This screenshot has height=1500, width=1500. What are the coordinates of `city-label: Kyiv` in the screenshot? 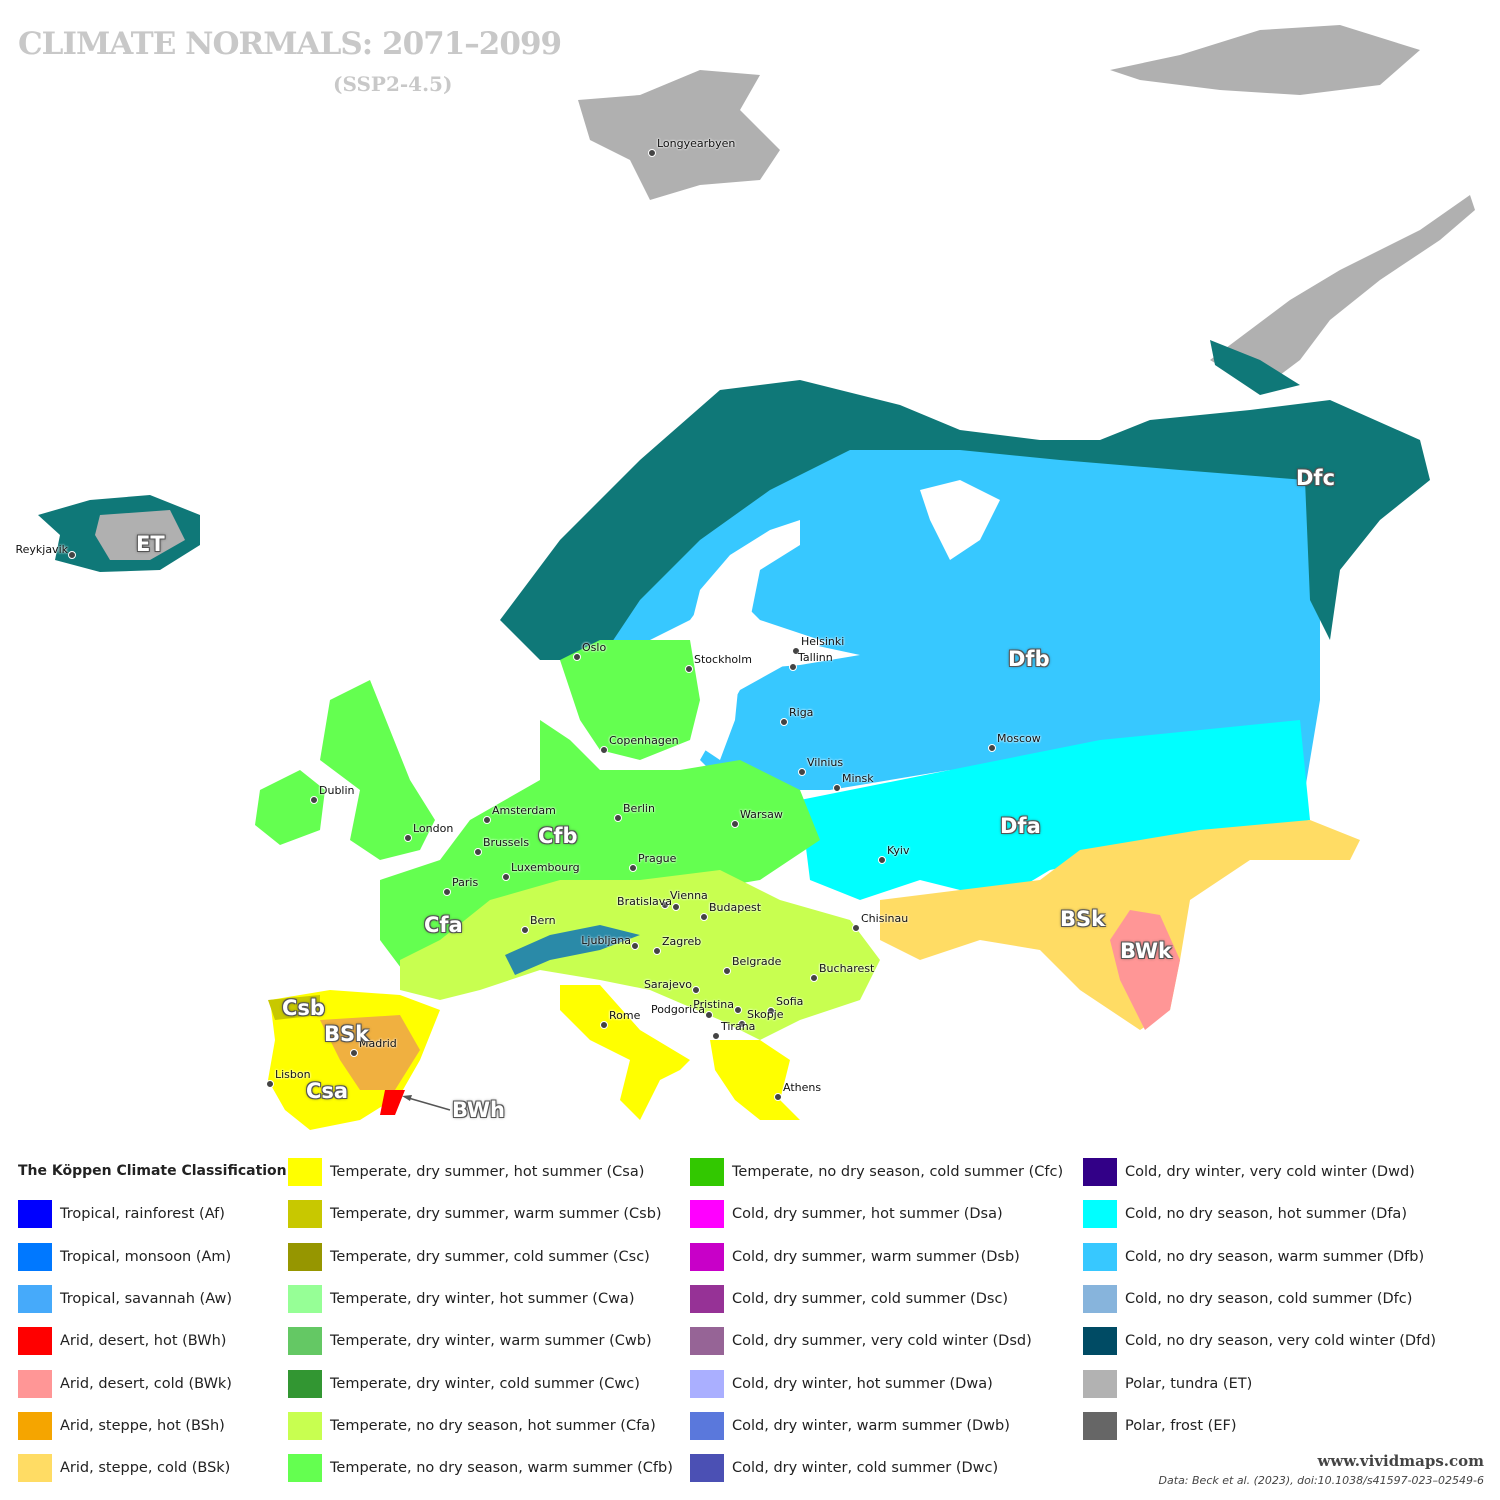 It's located at (898, 850).